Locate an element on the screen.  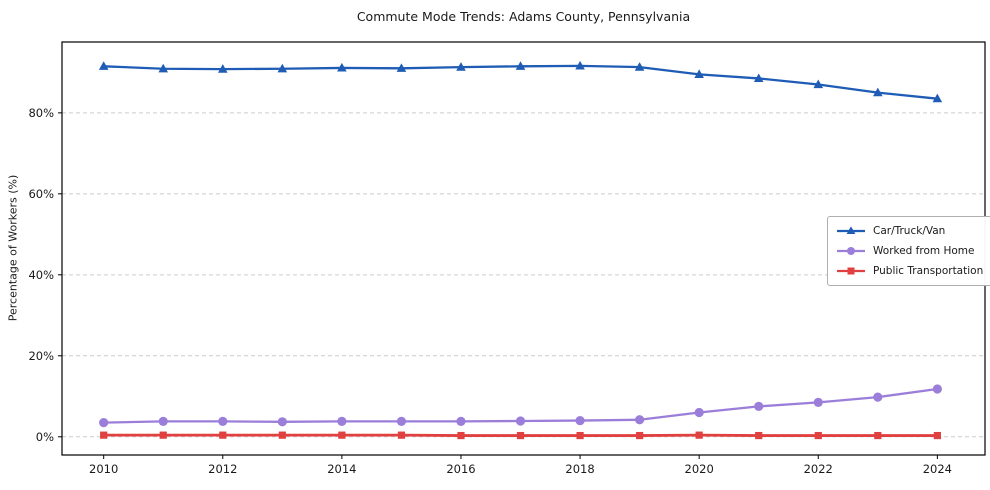
legend-item-worked-from-home: Worked from Home is located at coordinates (909, 251).